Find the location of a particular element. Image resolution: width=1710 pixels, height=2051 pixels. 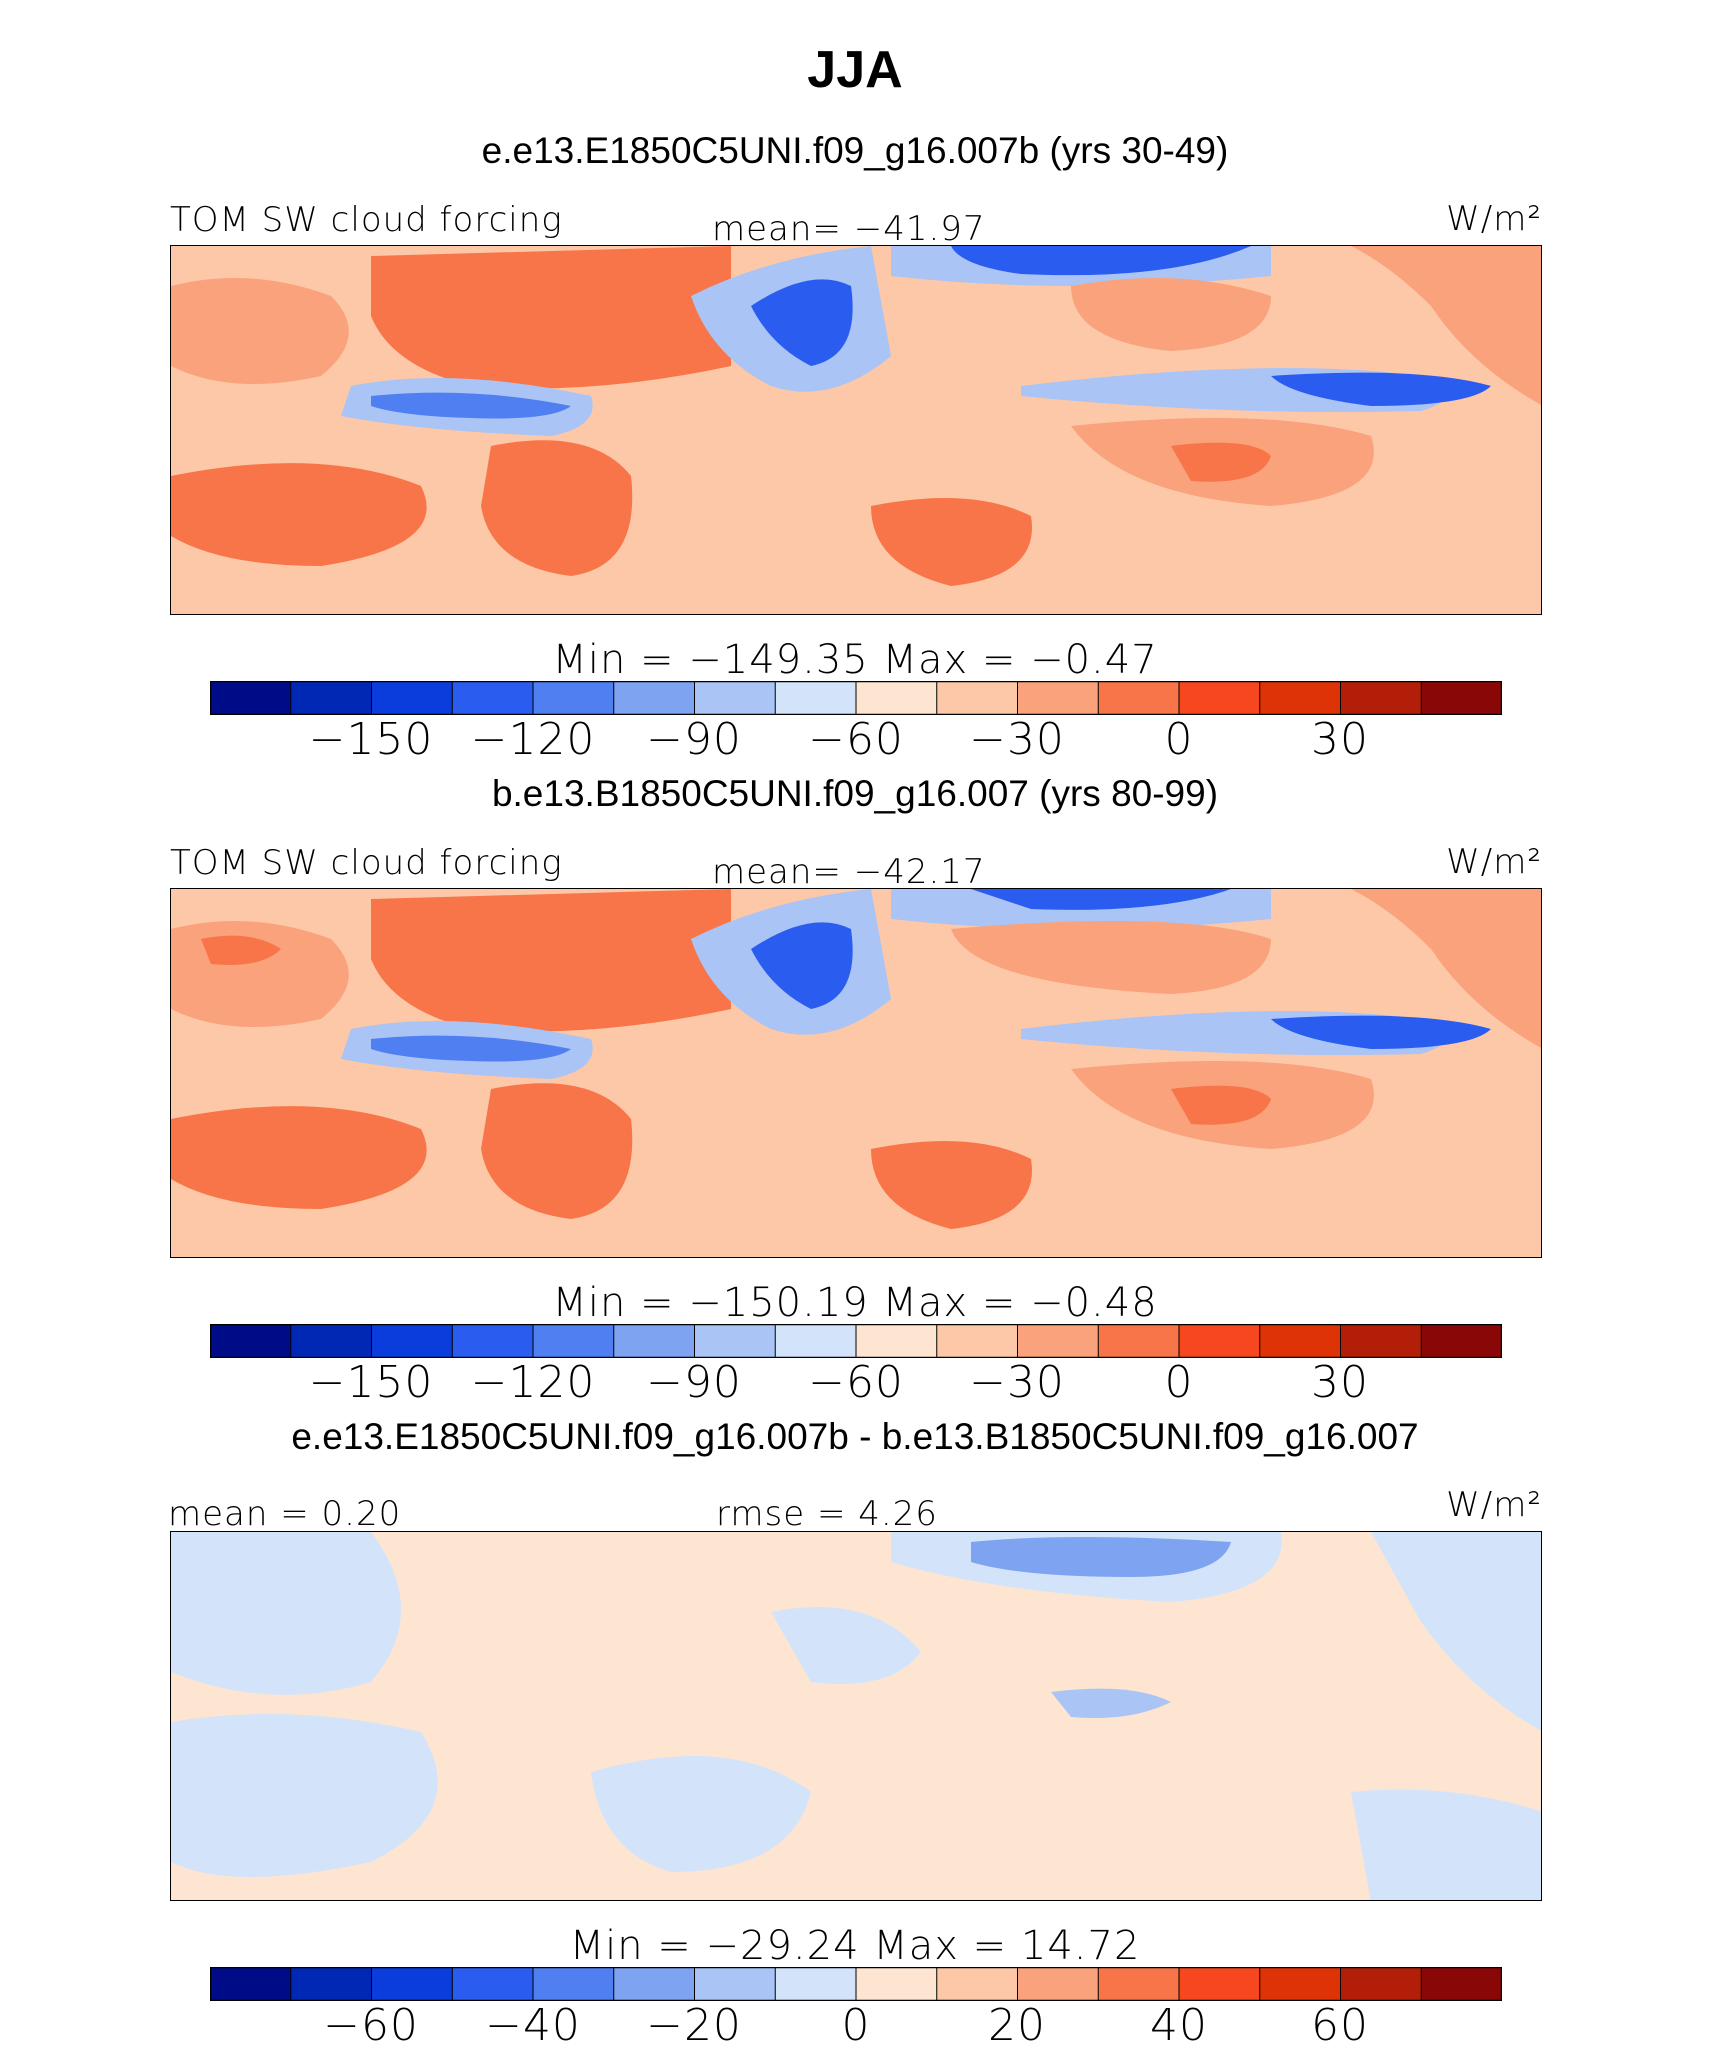

panel2-colorbar-svg is located at coordinates (856, 1341).